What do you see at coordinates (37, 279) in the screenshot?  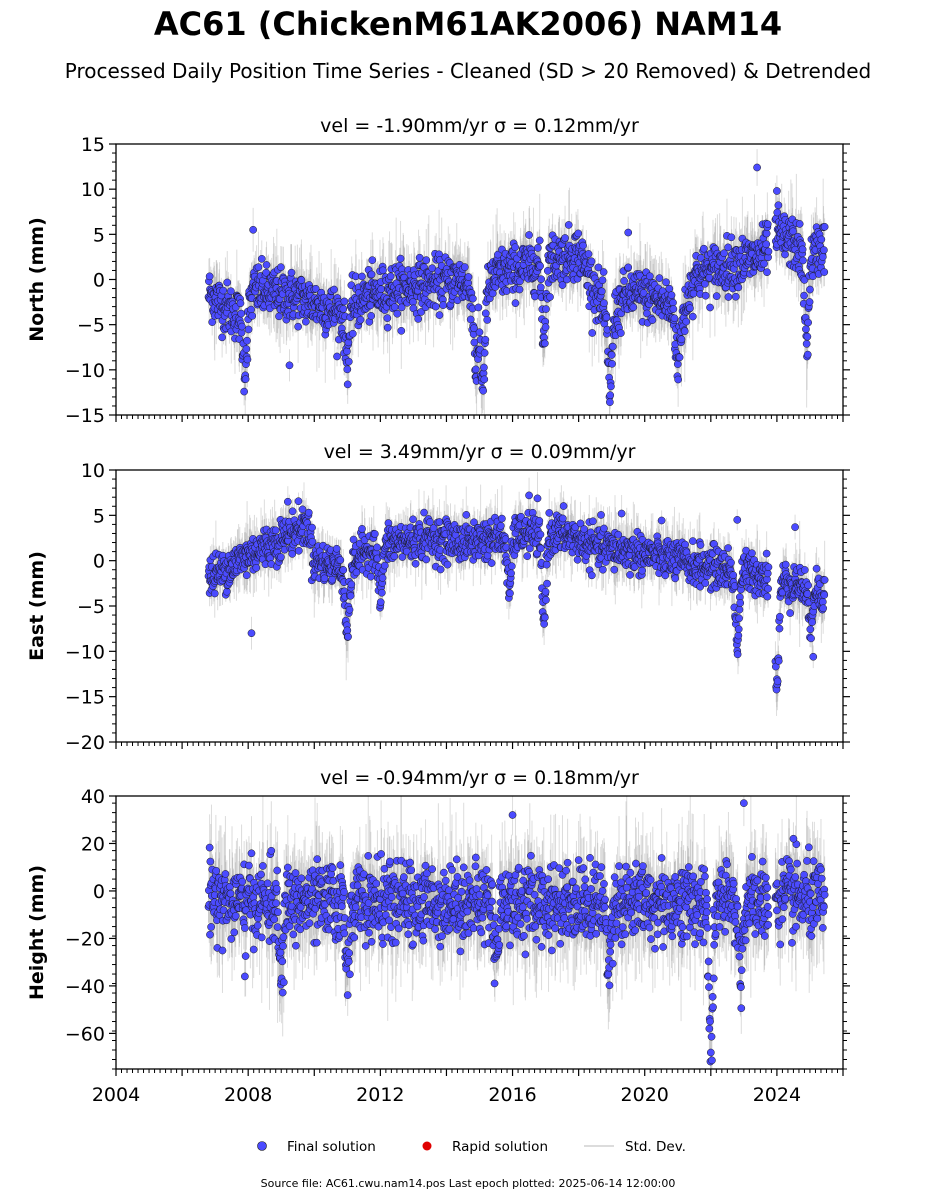 I see `north-ylabel: North (mm)` at bounding box center [37, 279].